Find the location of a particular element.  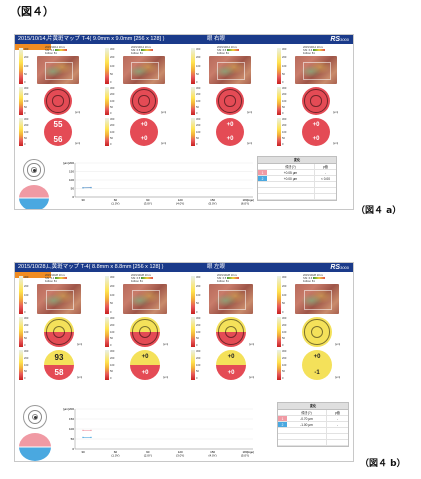

target-ring is located at coordinates (34, 170).